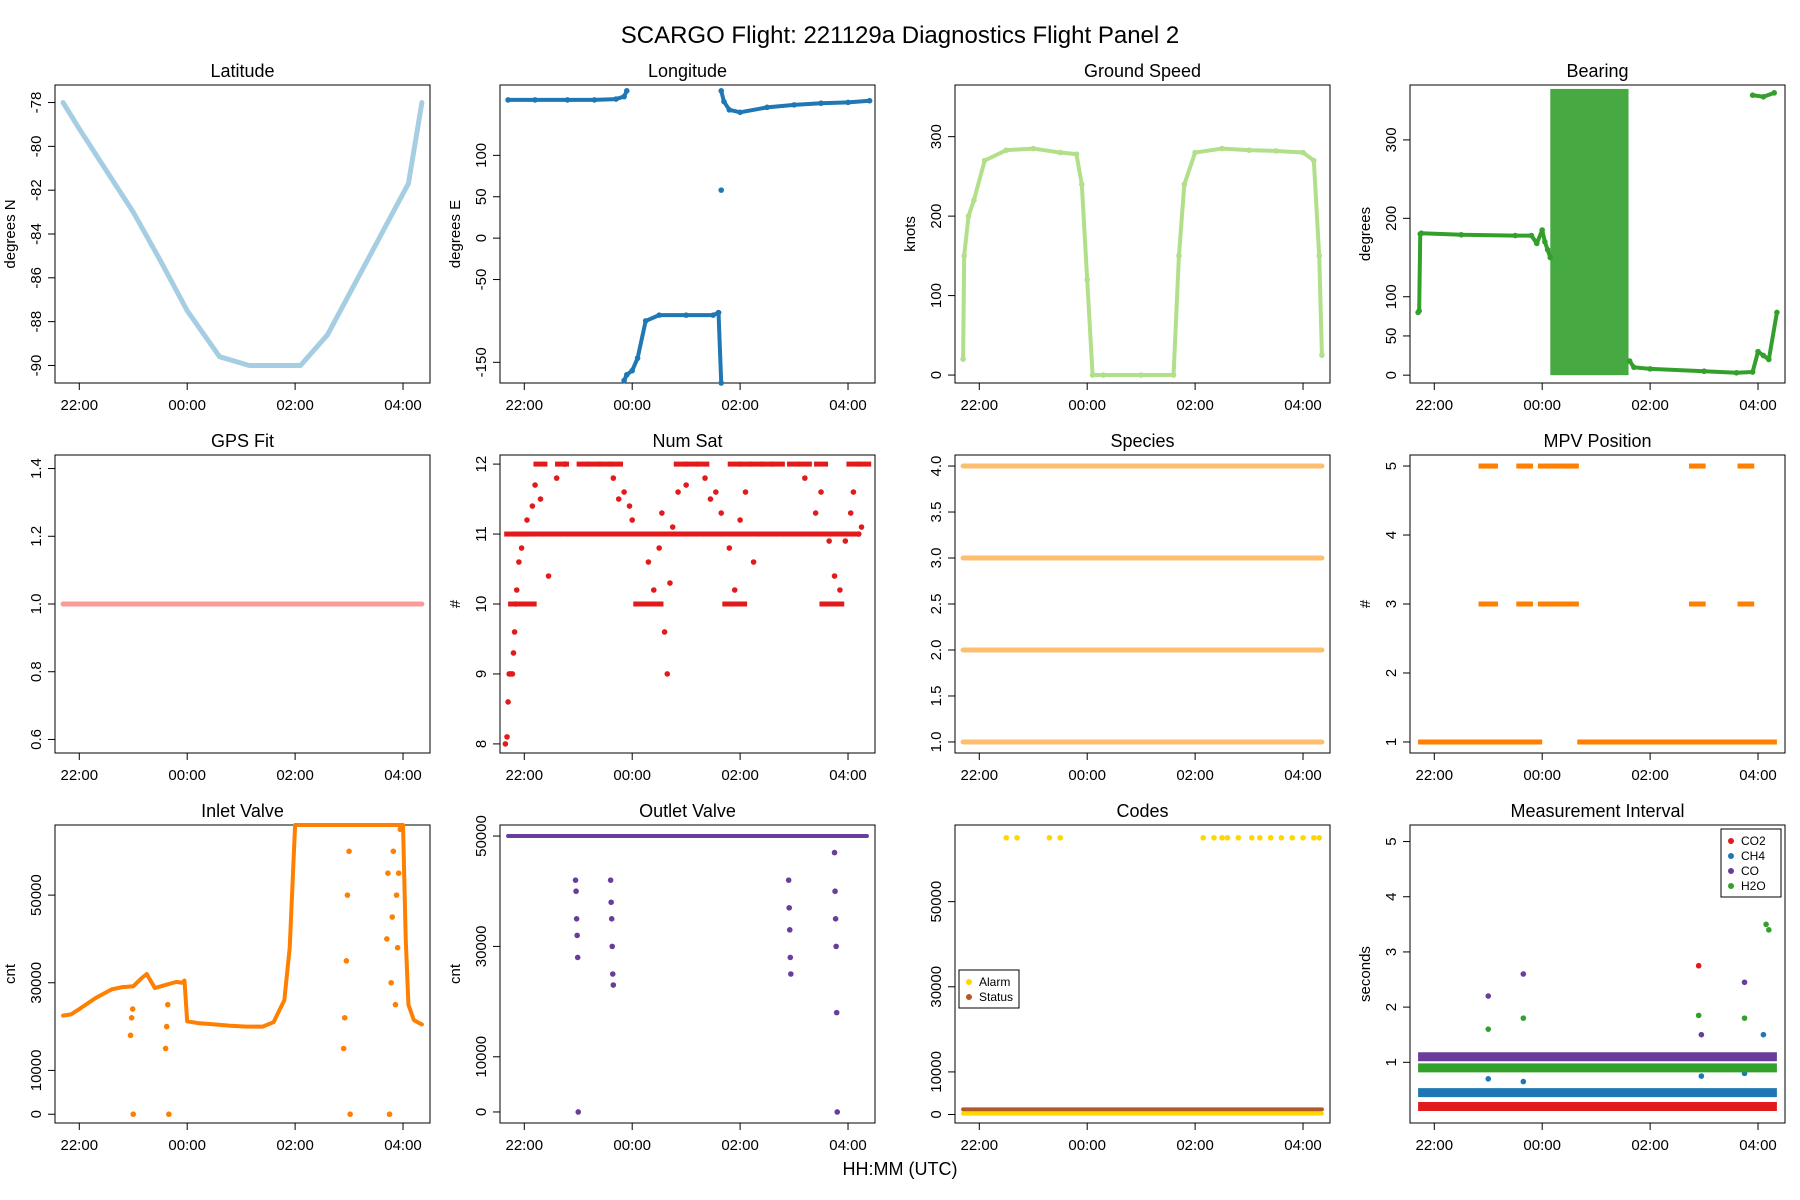  Describe the element at coordinates (1303, 775) in the screenshot. I see `species-xtick-label: 04:00` at that location.